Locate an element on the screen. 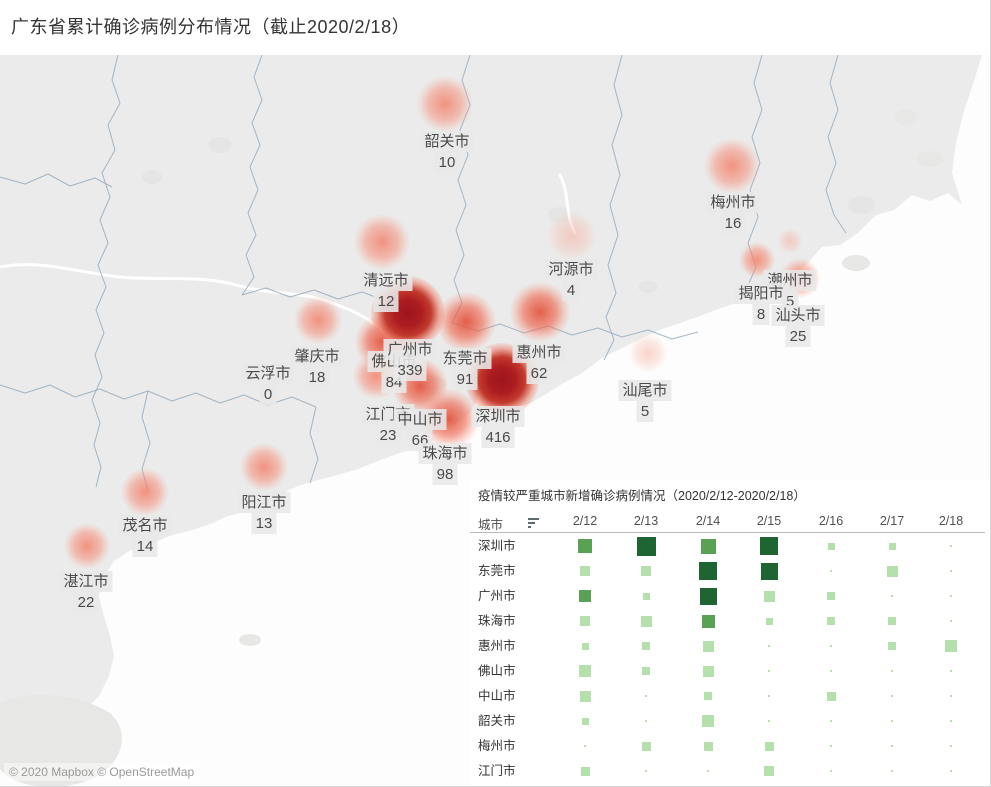 The width and height of the screenshot is (991, 787). heatmap-cell-江门市-2/15 is located at coordinates (769, 771).